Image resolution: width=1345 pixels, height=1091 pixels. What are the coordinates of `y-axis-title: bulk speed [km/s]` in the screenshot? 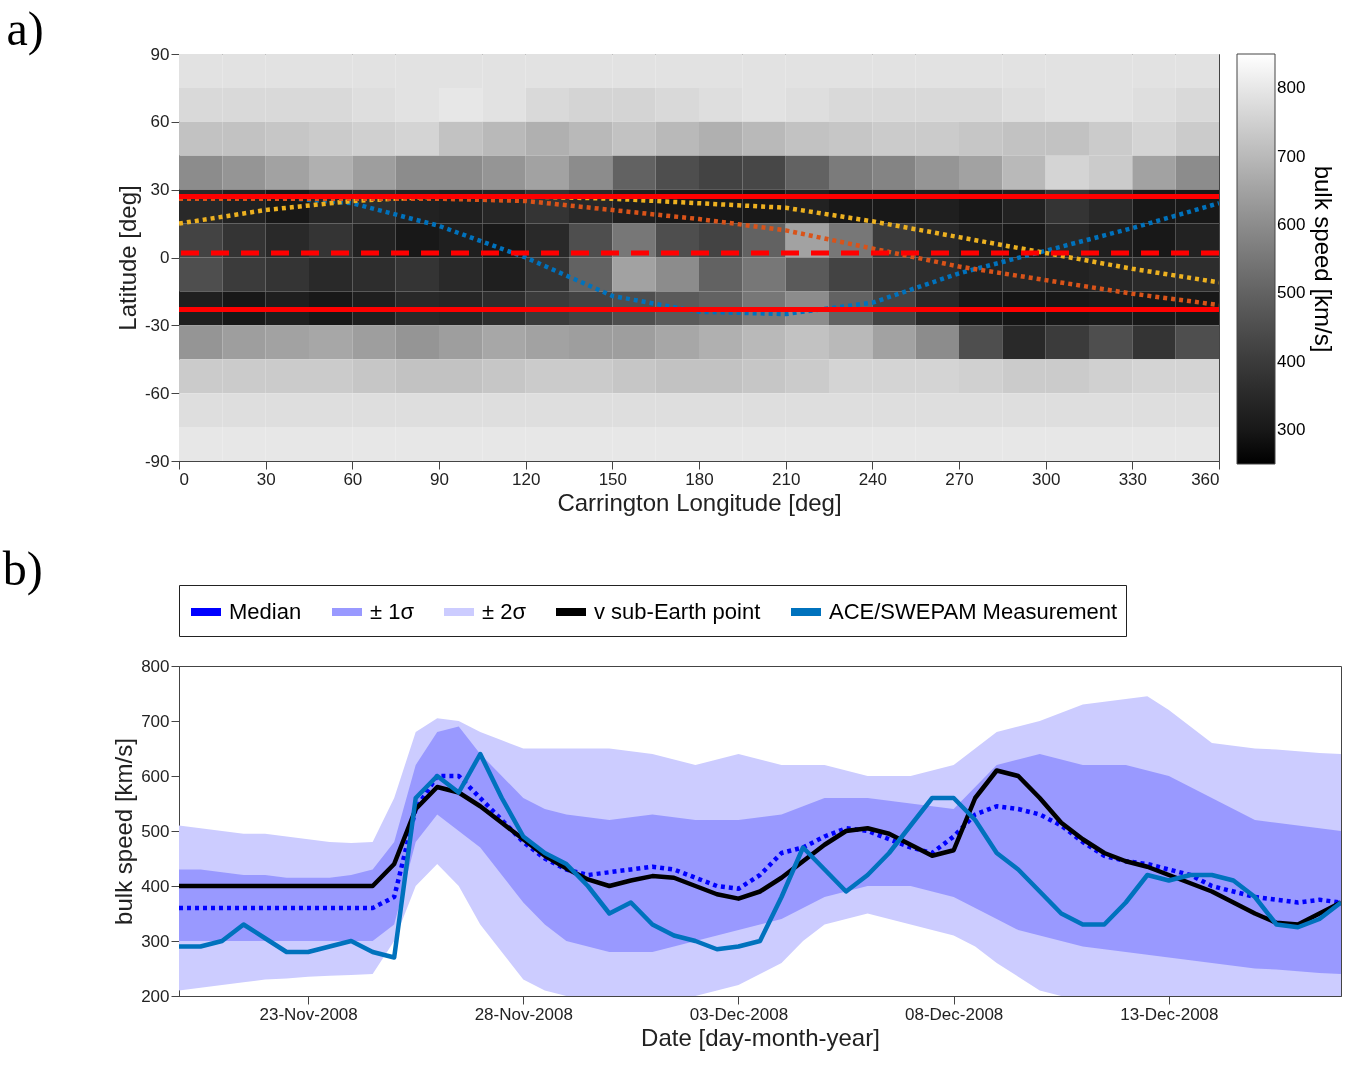 It's located at (124, 831).